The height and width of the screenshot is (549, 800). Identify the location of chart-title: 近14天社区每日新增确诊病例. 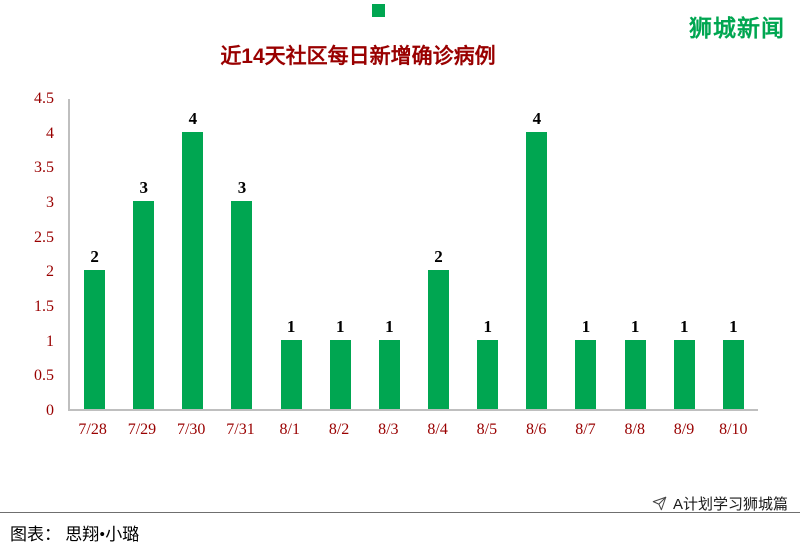
(358, 56).